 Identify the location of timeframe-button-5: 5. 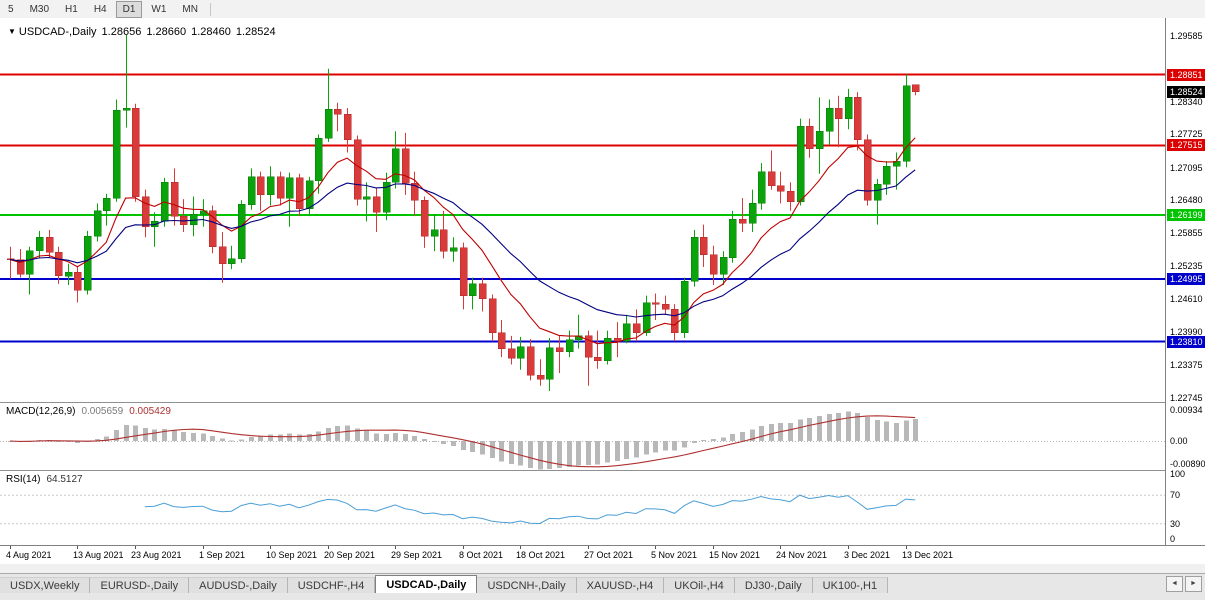
(11, 9).